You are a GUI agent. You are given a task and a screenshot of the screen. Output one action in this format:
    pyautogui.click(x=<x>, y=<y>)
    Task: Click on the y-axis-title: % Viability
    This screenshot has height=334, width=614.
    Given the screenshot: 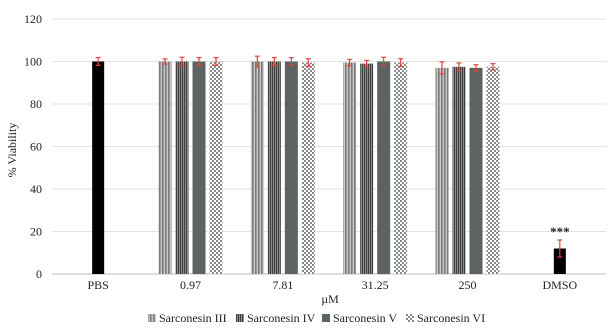 What is the action you would take?
    pyautogui.click(x=12, y=150)
    